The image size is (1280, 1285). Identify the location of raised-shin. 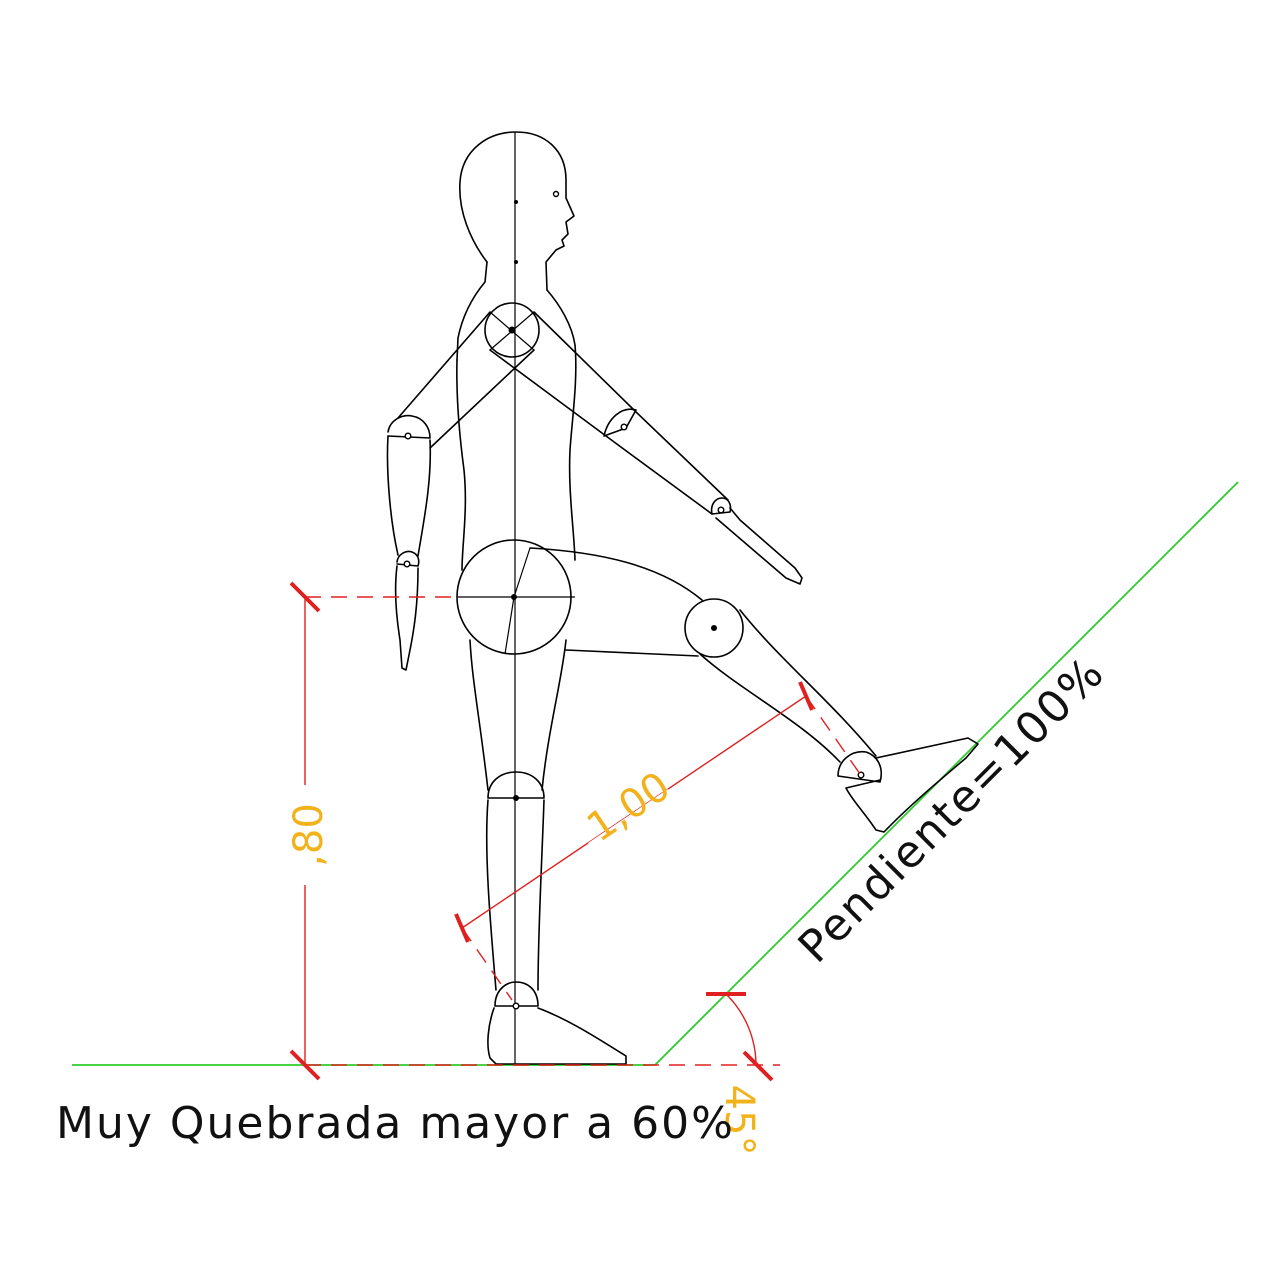
(788, 686).